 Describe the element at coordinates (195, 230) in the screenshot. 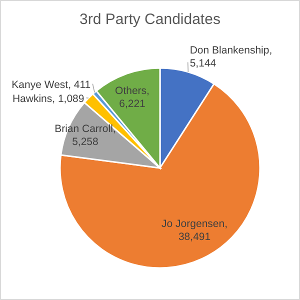

I see `slice-label: Jo Jorgensen, 38,491` at that location.